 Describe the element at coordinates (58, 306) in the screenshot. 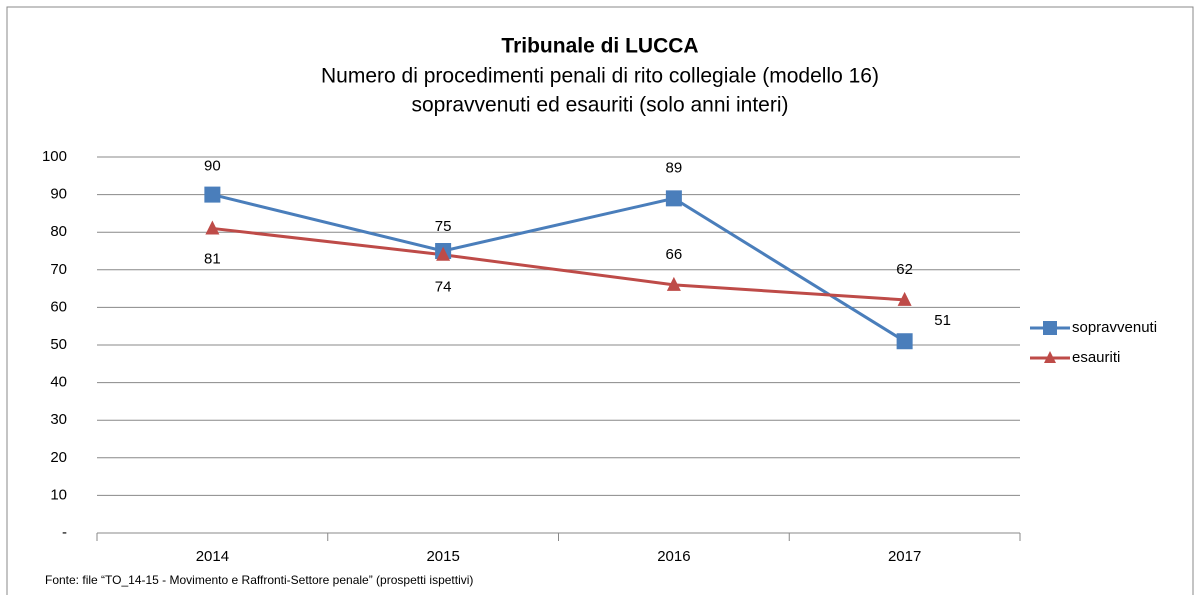

I see `y-tick-label: 60` at that location.